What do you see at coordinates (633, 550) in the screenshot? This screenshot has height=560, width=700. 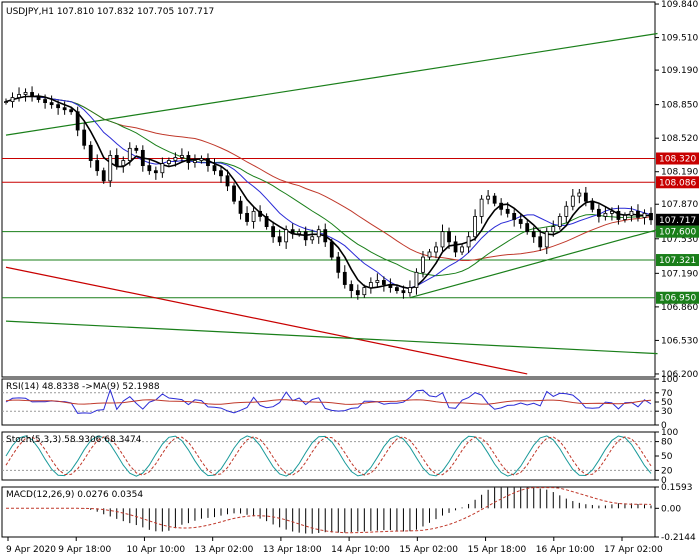 I see `x-tick-label: 17 Apr 02:00` at bounding box center [633, 550].